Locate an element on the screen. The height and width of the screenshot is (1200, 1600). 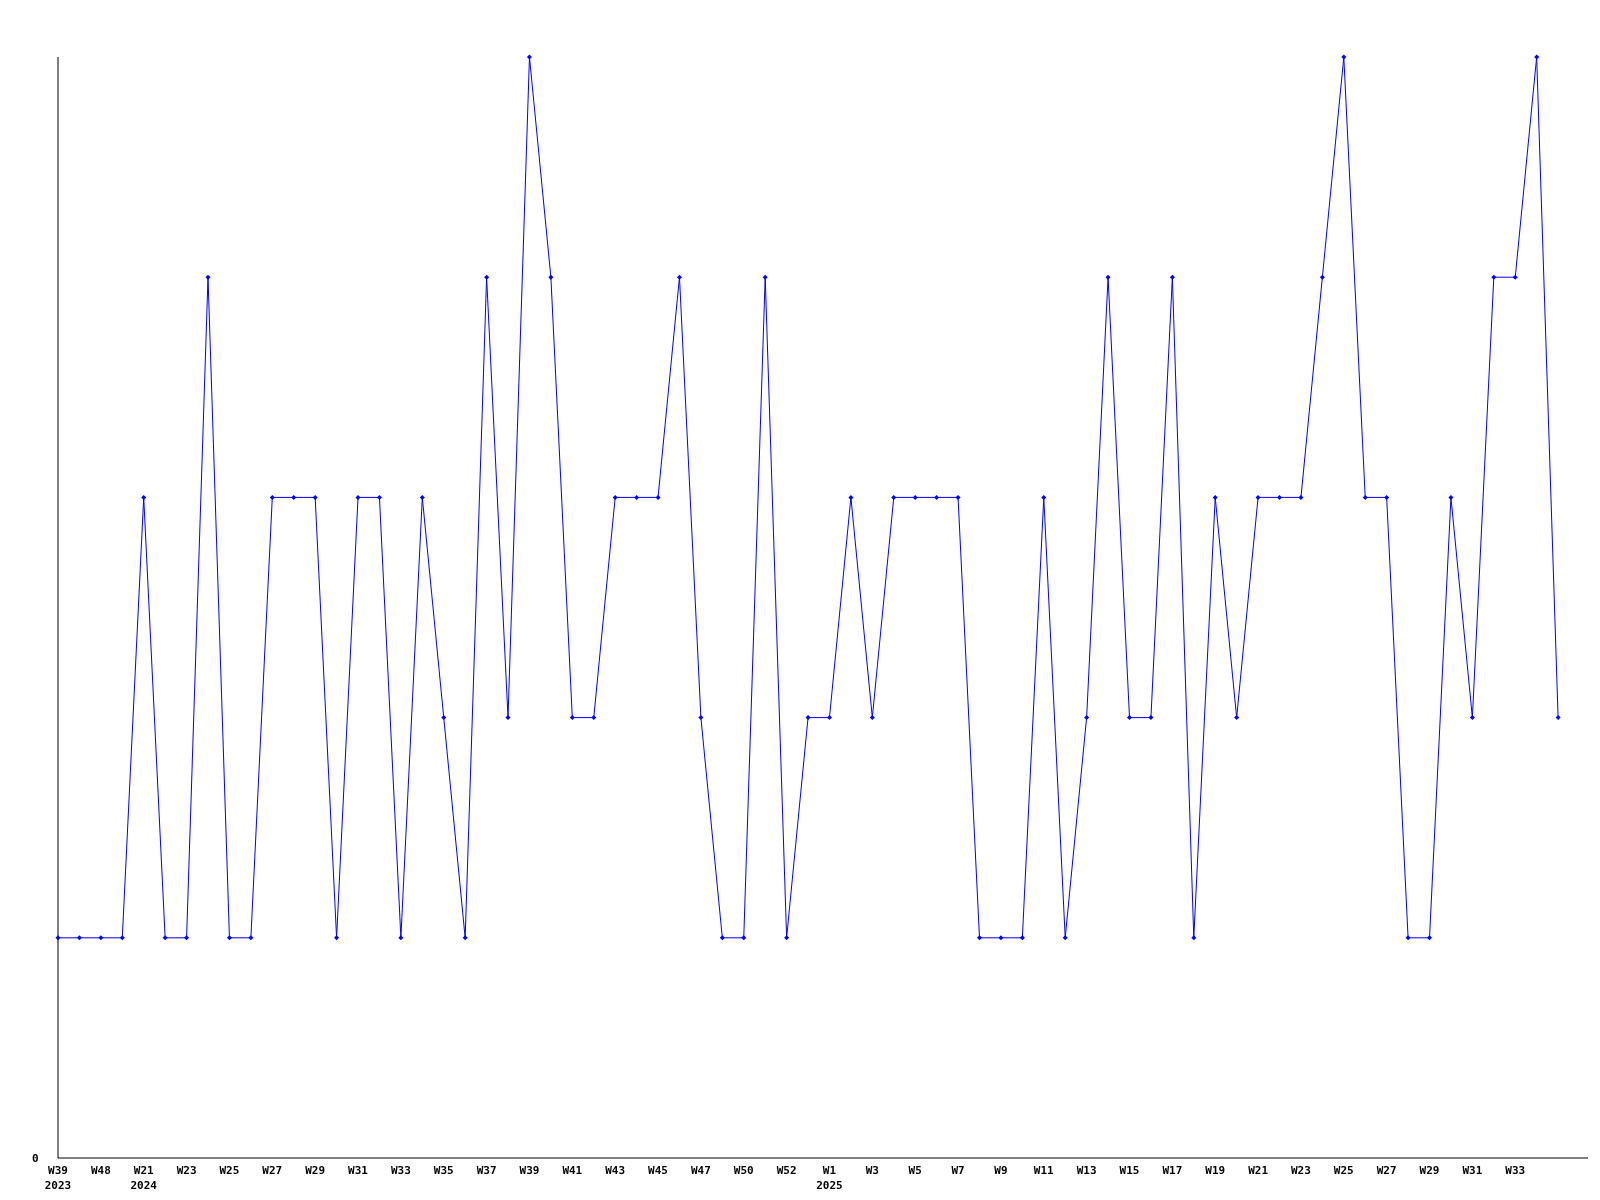
x-tick-label: W3 is located at coordinates (872, 1170).